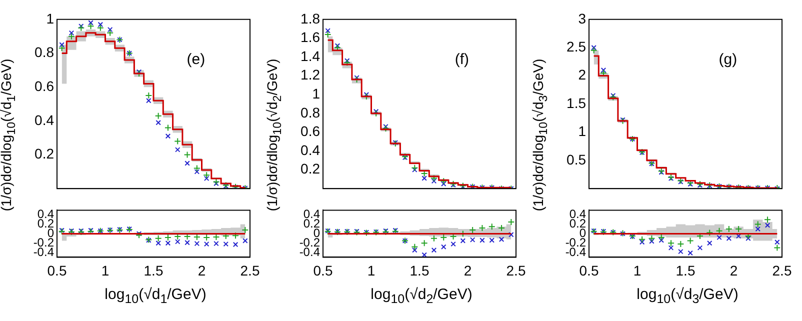  Describe the element at coordinates (462, 59) in the screenshot. I see `annotation: (f)` at that location.